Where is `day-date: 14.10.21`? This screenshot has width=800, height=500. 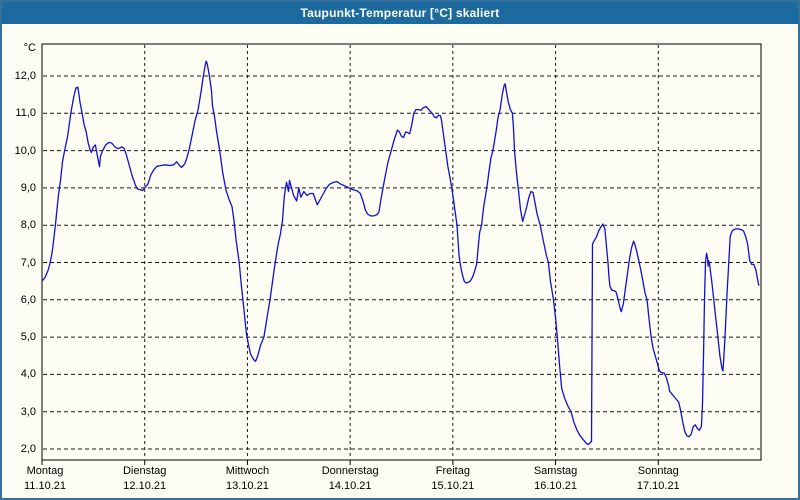 day-date: 14.10.21 is located at coordinates (350, 486).